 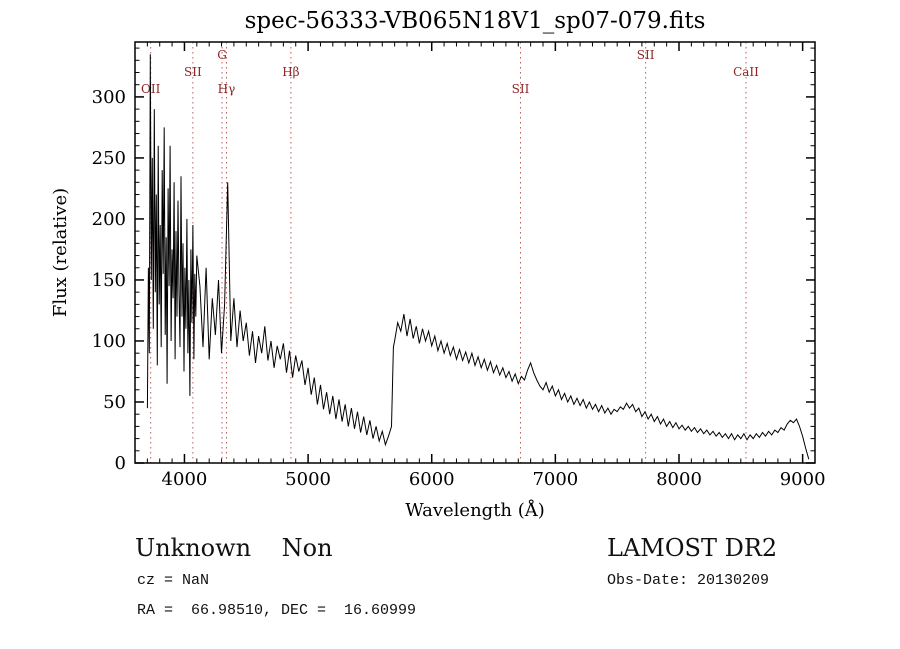 I want to click on y-axis-title: Flux (relative), so click(x=60, y=252).